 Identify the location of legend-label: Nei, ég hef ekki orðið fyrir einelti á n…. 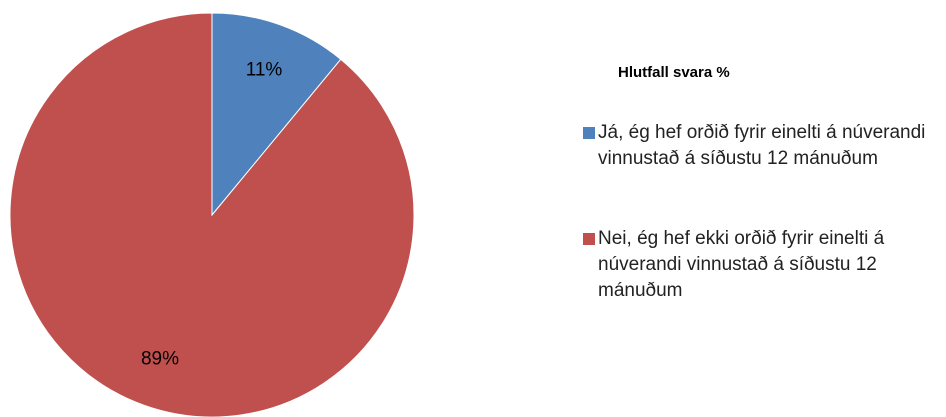
(741, 264).